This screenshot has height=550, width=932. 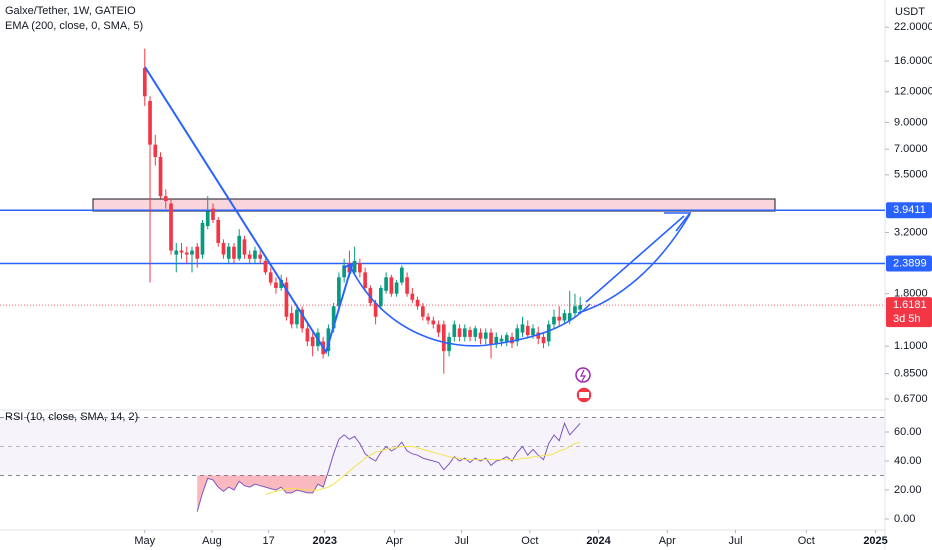 I want to click on rsi-y-tick-label: 20.00, so click(x=908, y=490).